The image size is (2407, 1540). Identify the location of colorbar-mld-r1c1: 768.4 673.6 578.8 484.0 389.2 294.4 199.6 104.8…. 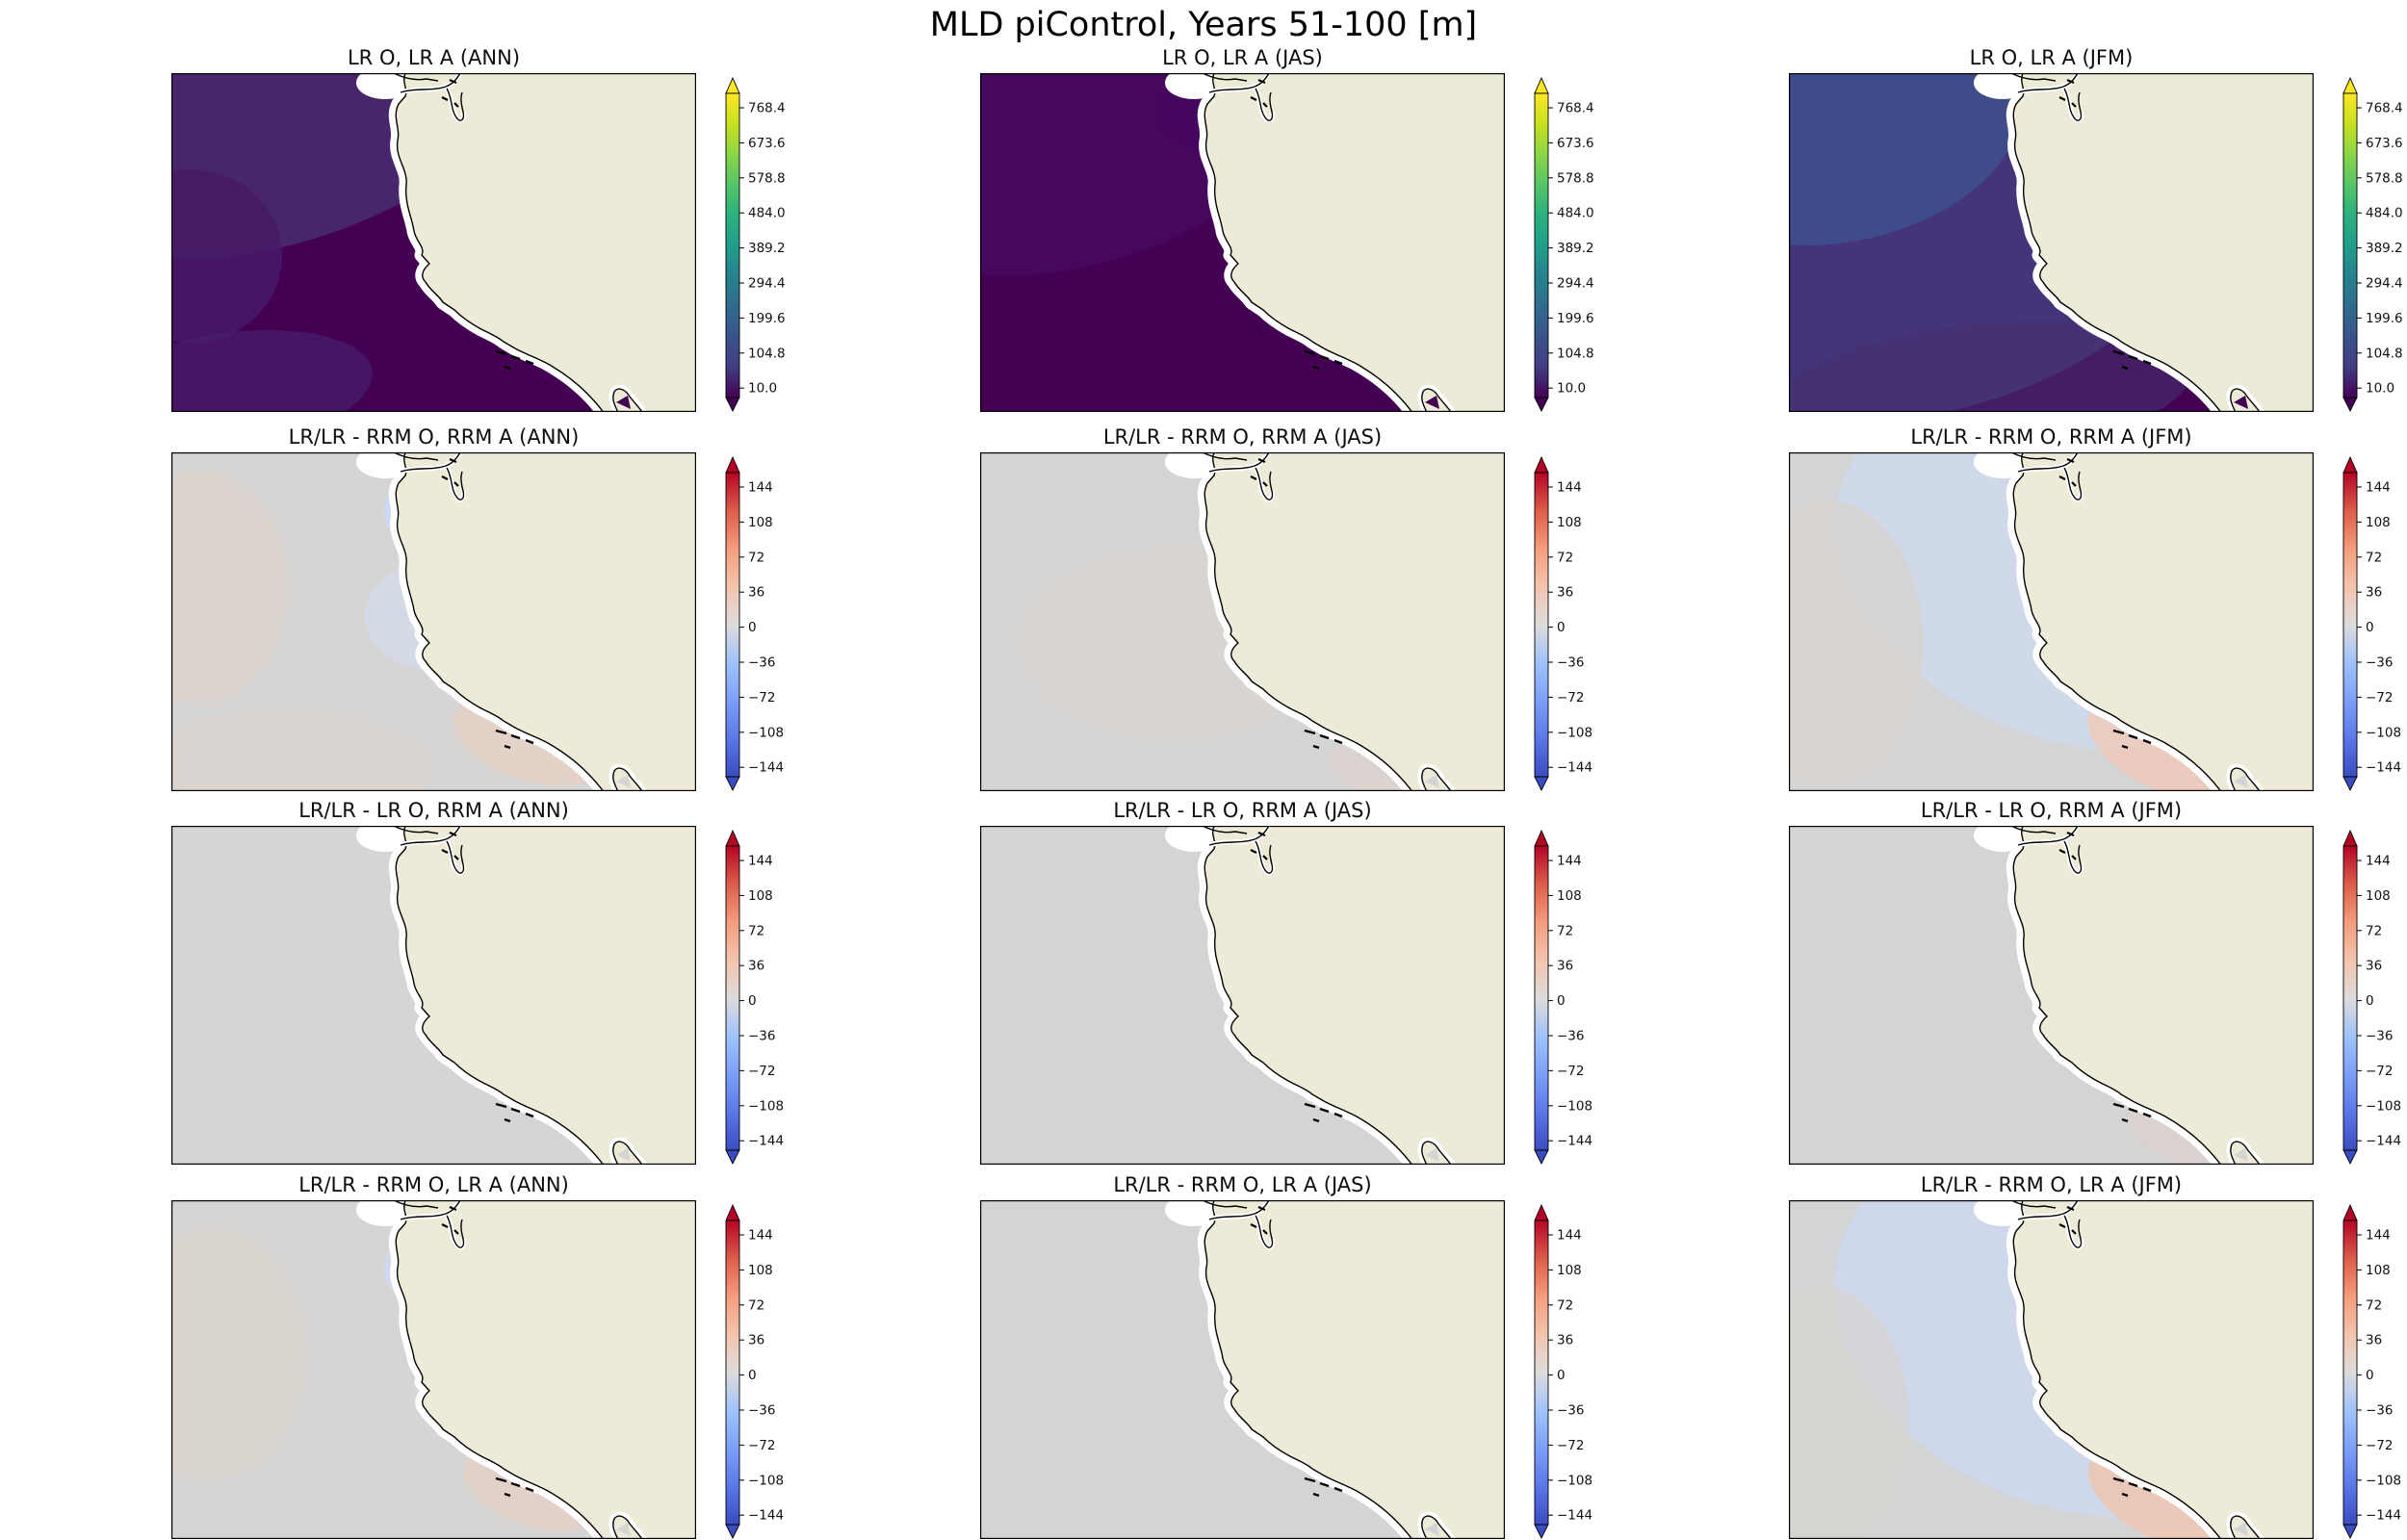
(755, 244).